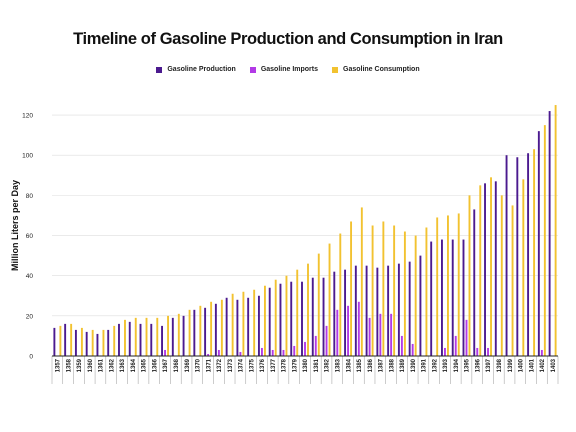 The height and width of the screenshot is (432, 576). Describe the element at coordinates (522, 365) in the screenshot. I see `x-tick-label: 1400` at that location.